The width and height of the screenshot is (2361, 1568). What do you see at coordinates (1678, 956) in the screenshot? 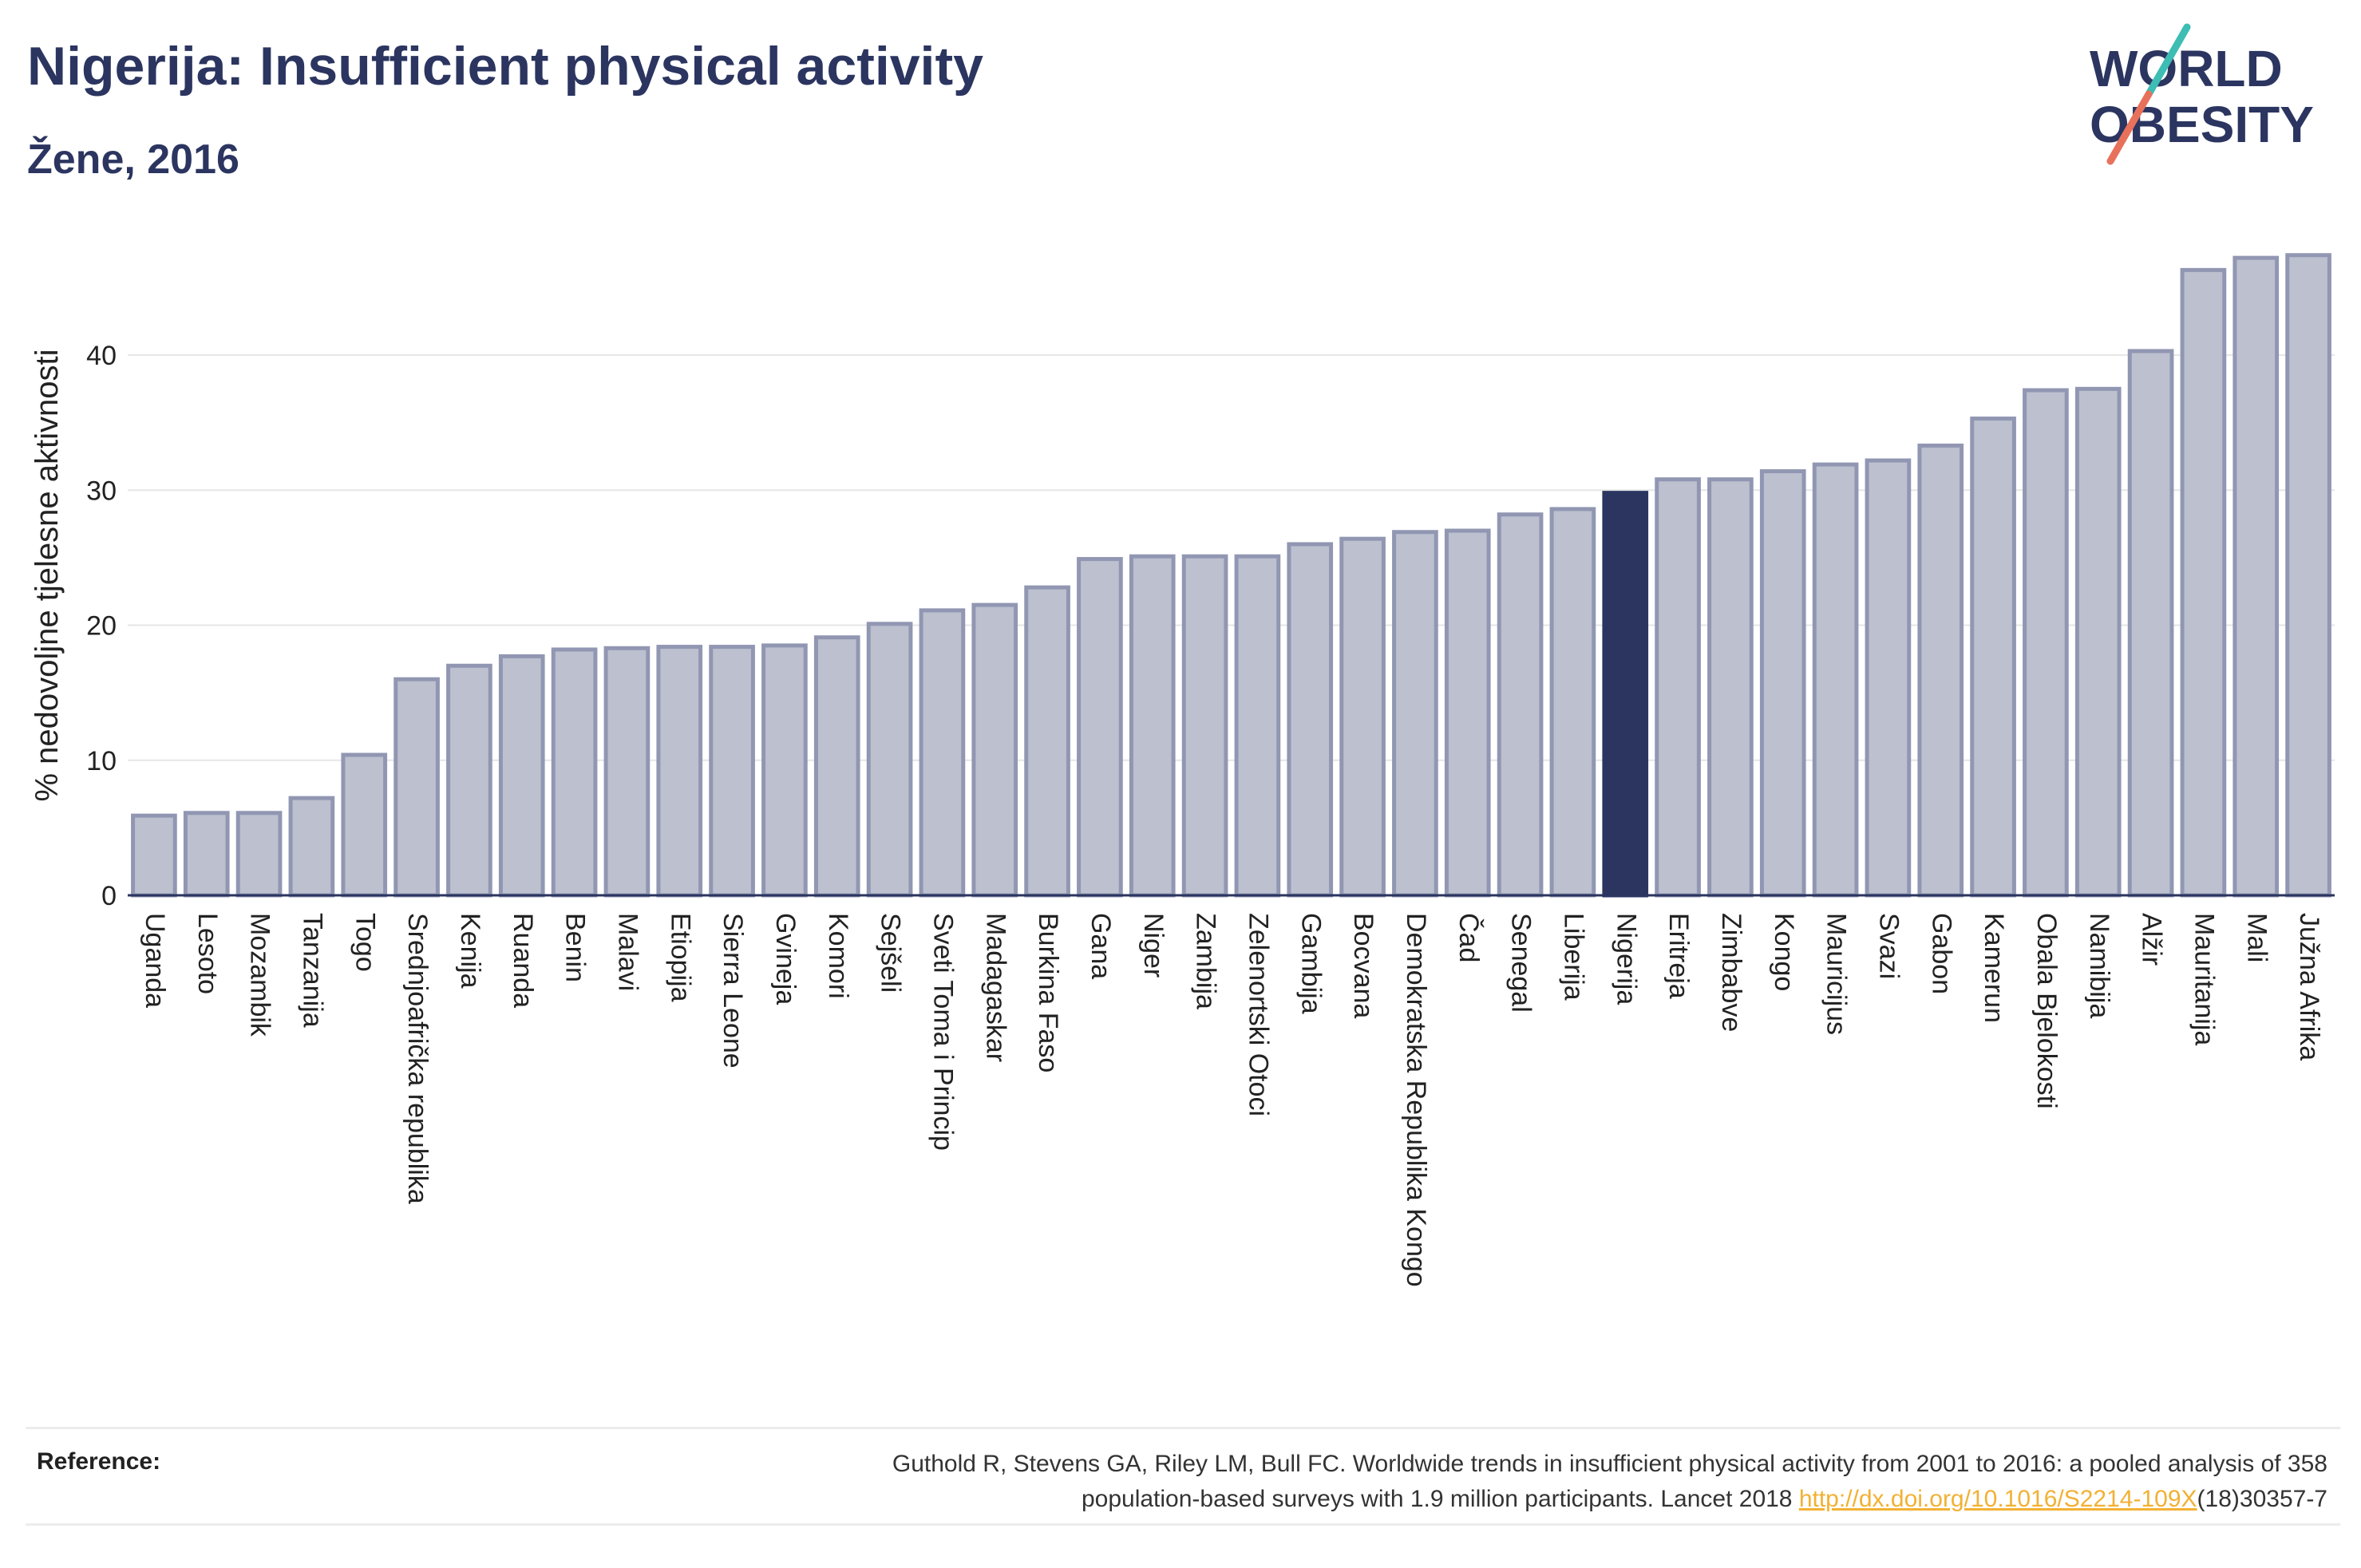
I see `x-tick-label: Eritreja` at bounding box center [1678, 956].